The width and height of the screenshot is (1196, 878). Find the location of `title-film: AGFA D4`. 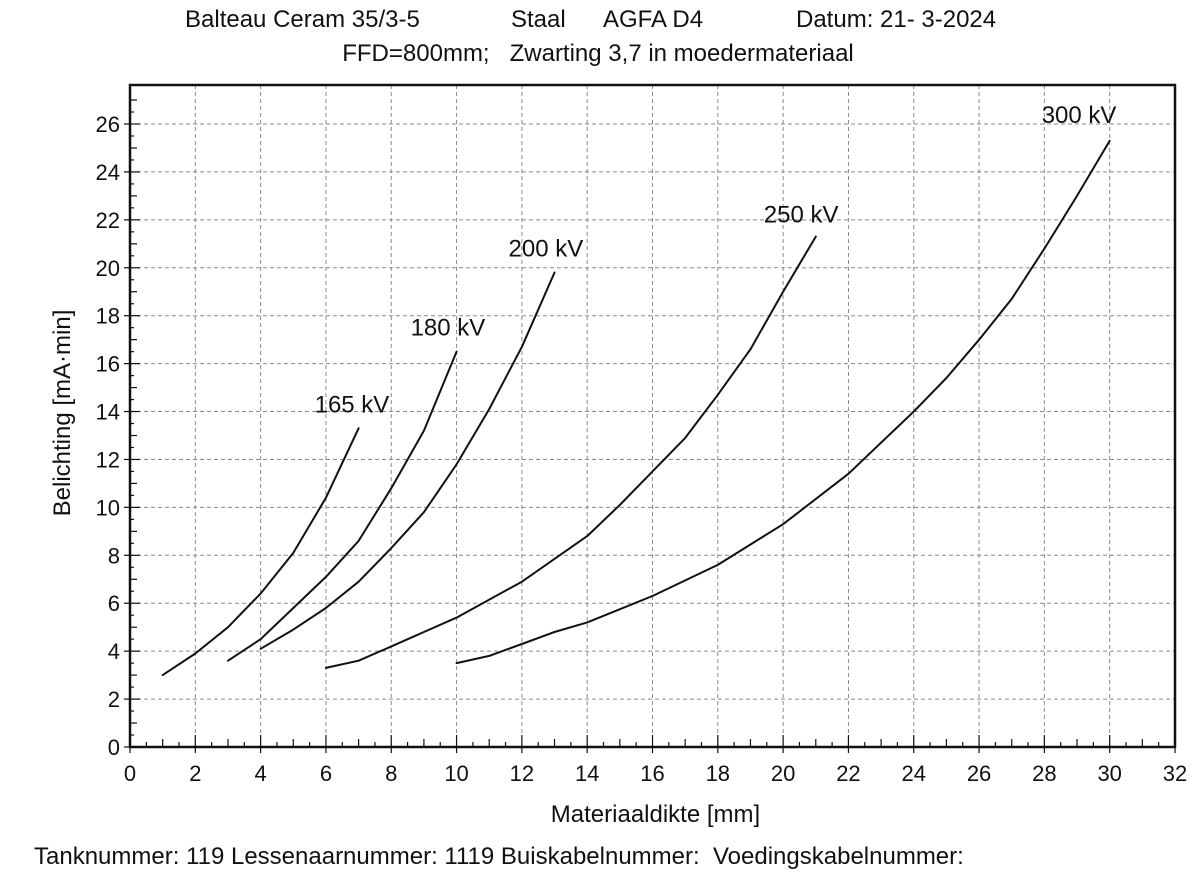

title-film: AGFA D4 is located at coordinates (653, 19).